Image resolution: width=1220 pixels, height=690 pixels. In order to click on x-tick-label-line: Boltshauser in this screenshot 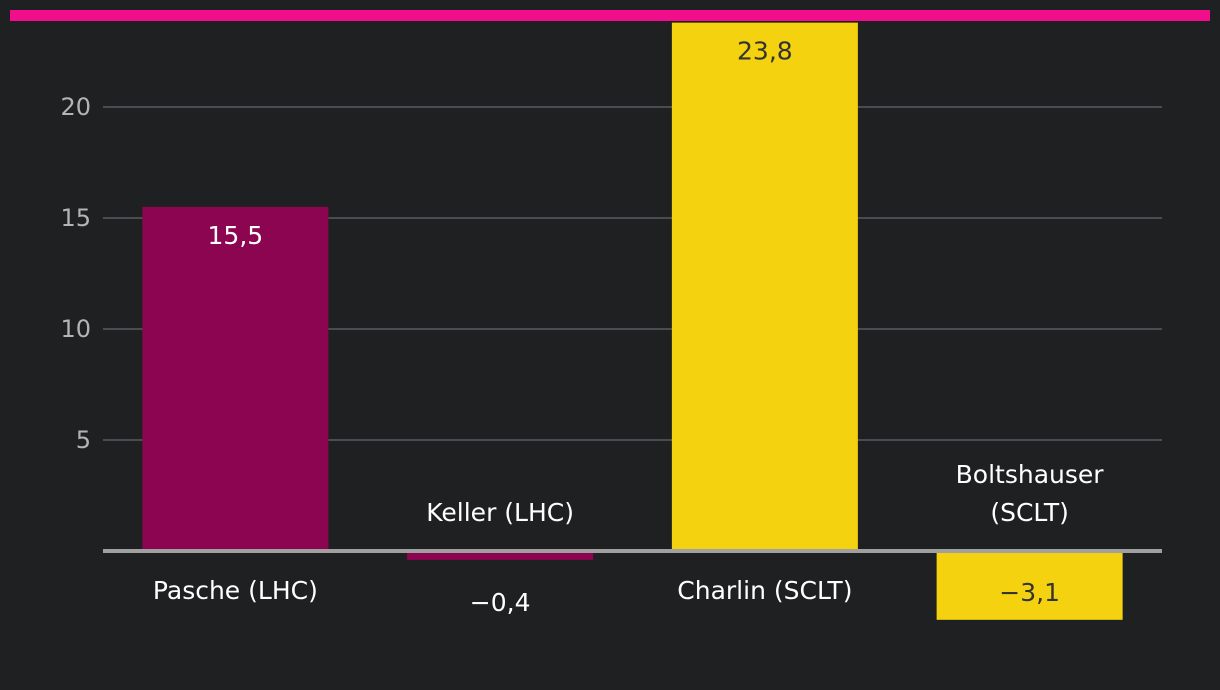, I will do `click(1030, 474)`.